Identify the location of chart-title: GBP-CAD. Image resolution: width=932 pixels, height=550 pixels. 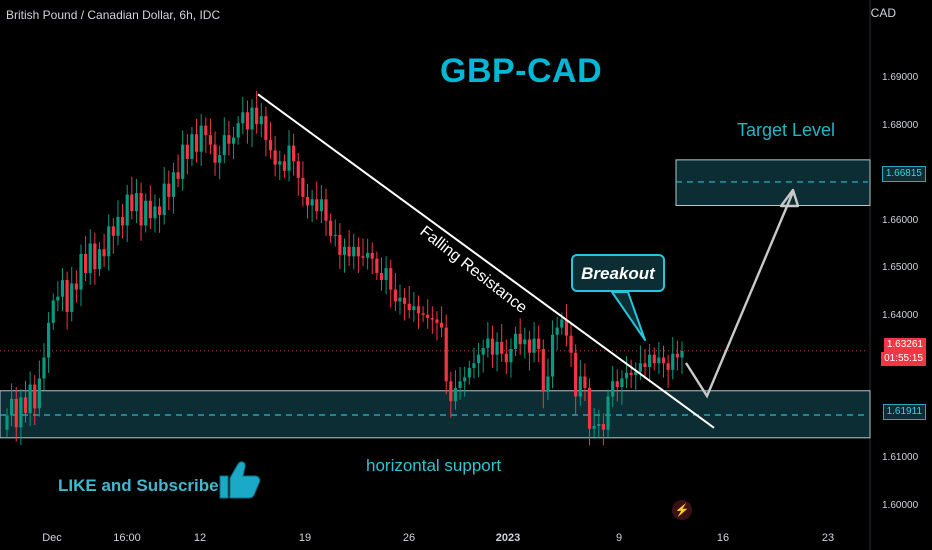
(521, 71).